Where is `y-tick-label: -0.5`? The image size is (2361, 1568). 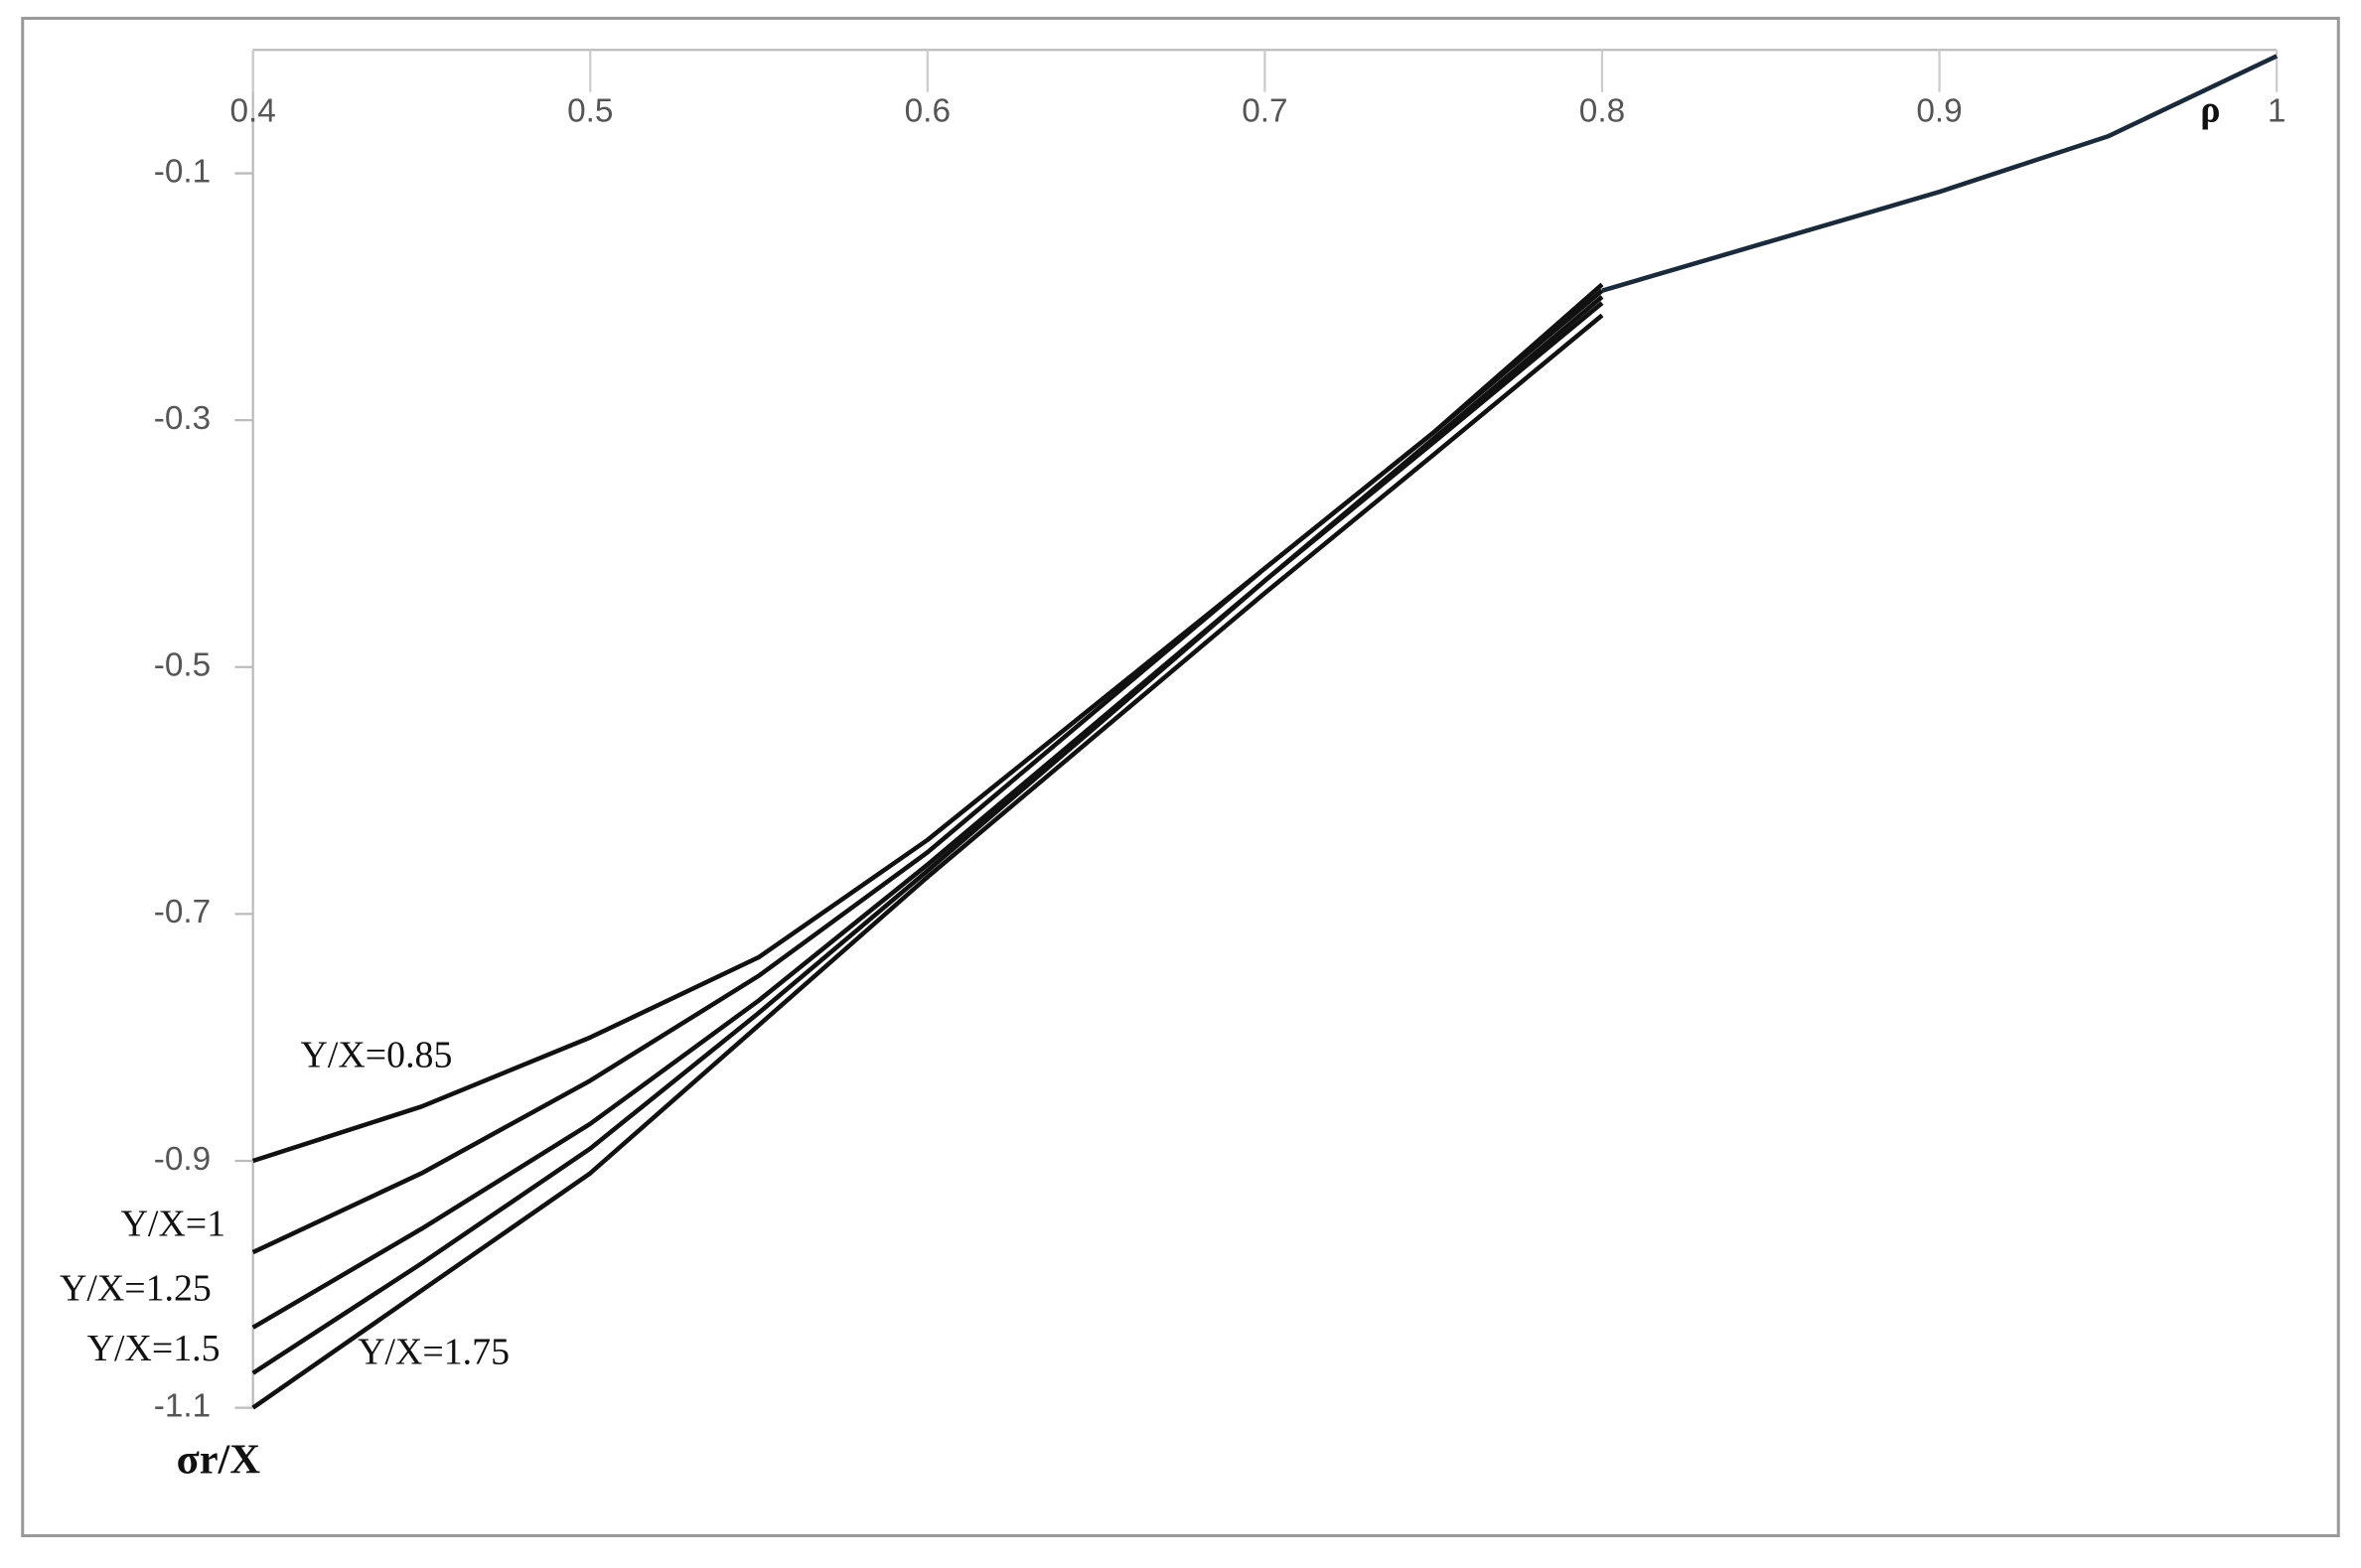 y-tick-label: -0.5 is located at coordinates (182, 665).